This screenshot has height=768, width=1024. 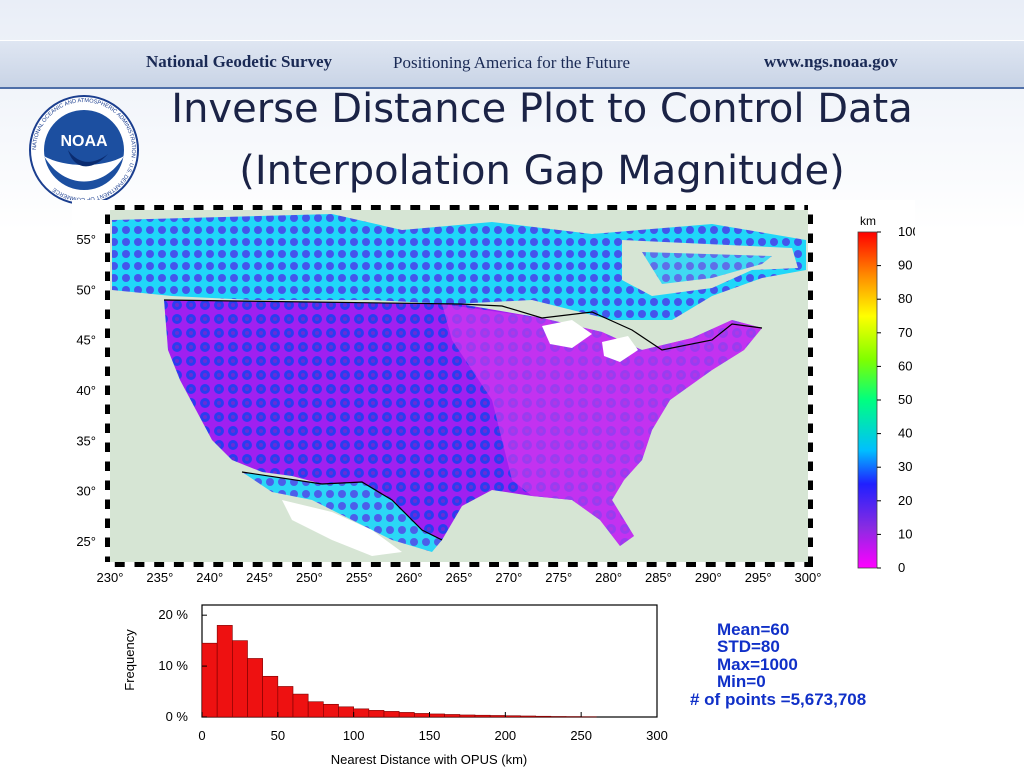 I want to click on map-y-tick-labels: 25° 30° 35° 40° 45° 50° 55°, so click(x=86, y=390).